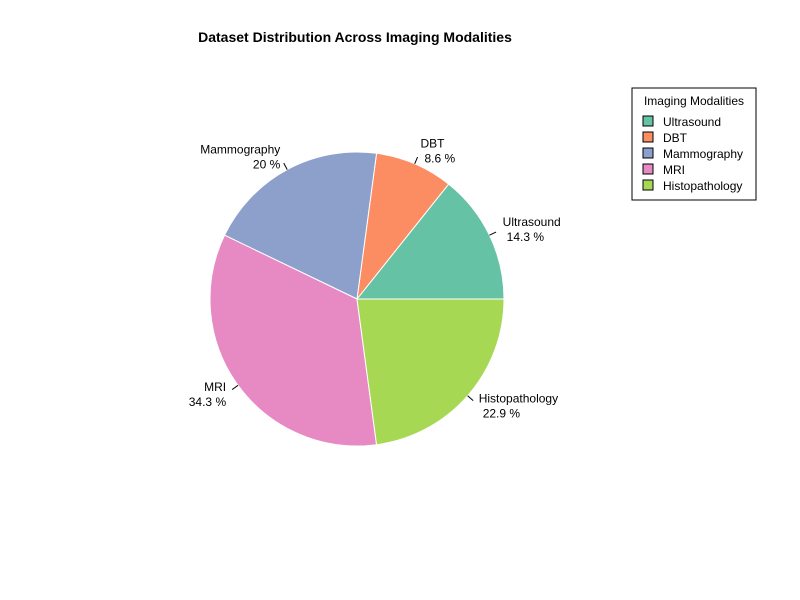  I want to click on slice-label-mri: MRI, so click(215, 387).